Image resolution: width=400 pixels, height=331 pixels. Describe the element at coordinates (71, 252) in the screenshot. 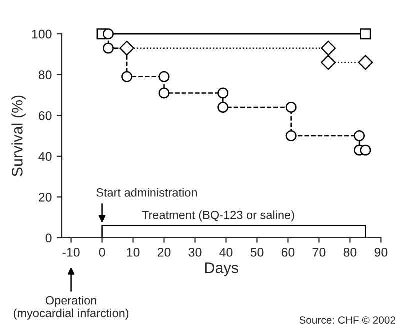

I see `x-tick-label: -10` at that location.